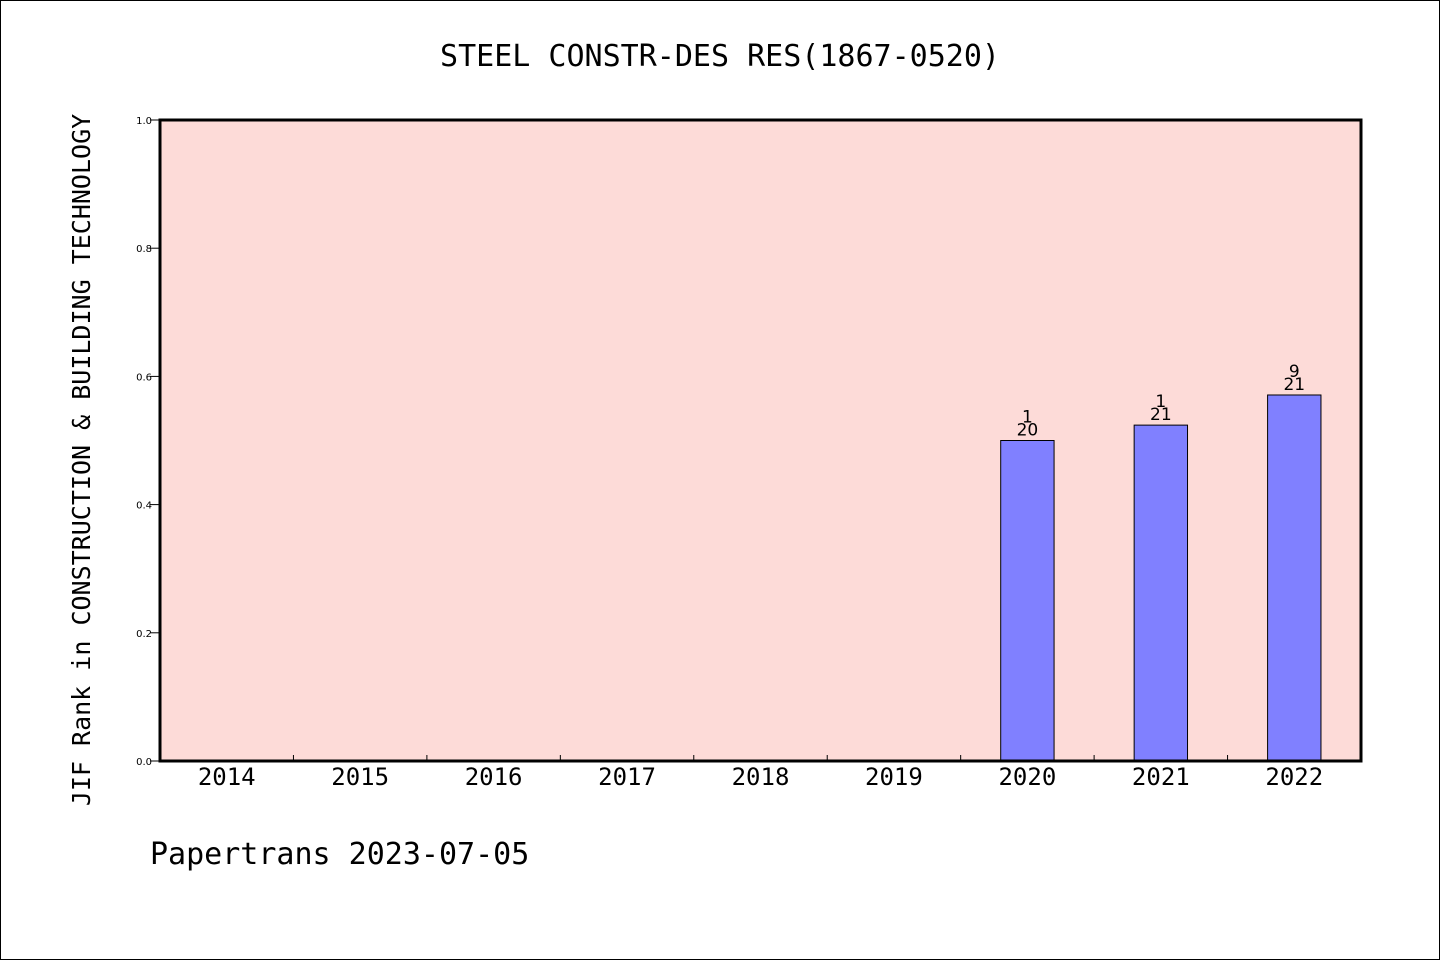 The height and width of the screenshot is (960, 1440). What do you see at coordinates (144, 762) in the screenshot?
I see `y-tick-label: 0.0` at bounding box center [144, 762].